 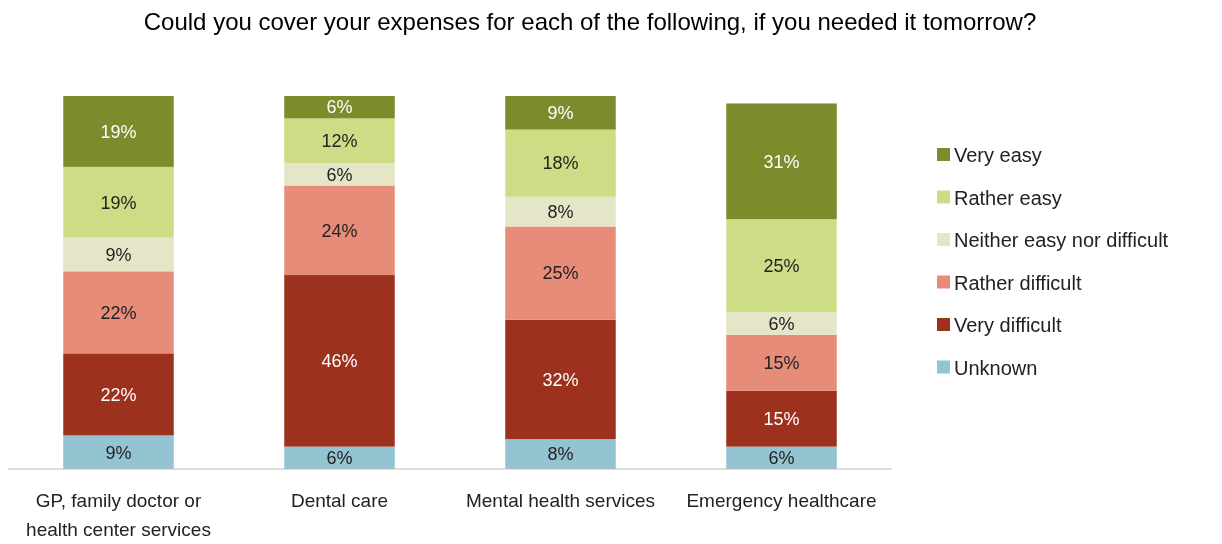 What do you see at coordinates (998, 155) in the screenshot?
I see `legend-label: Very easy` at bounding box center [998, 155].